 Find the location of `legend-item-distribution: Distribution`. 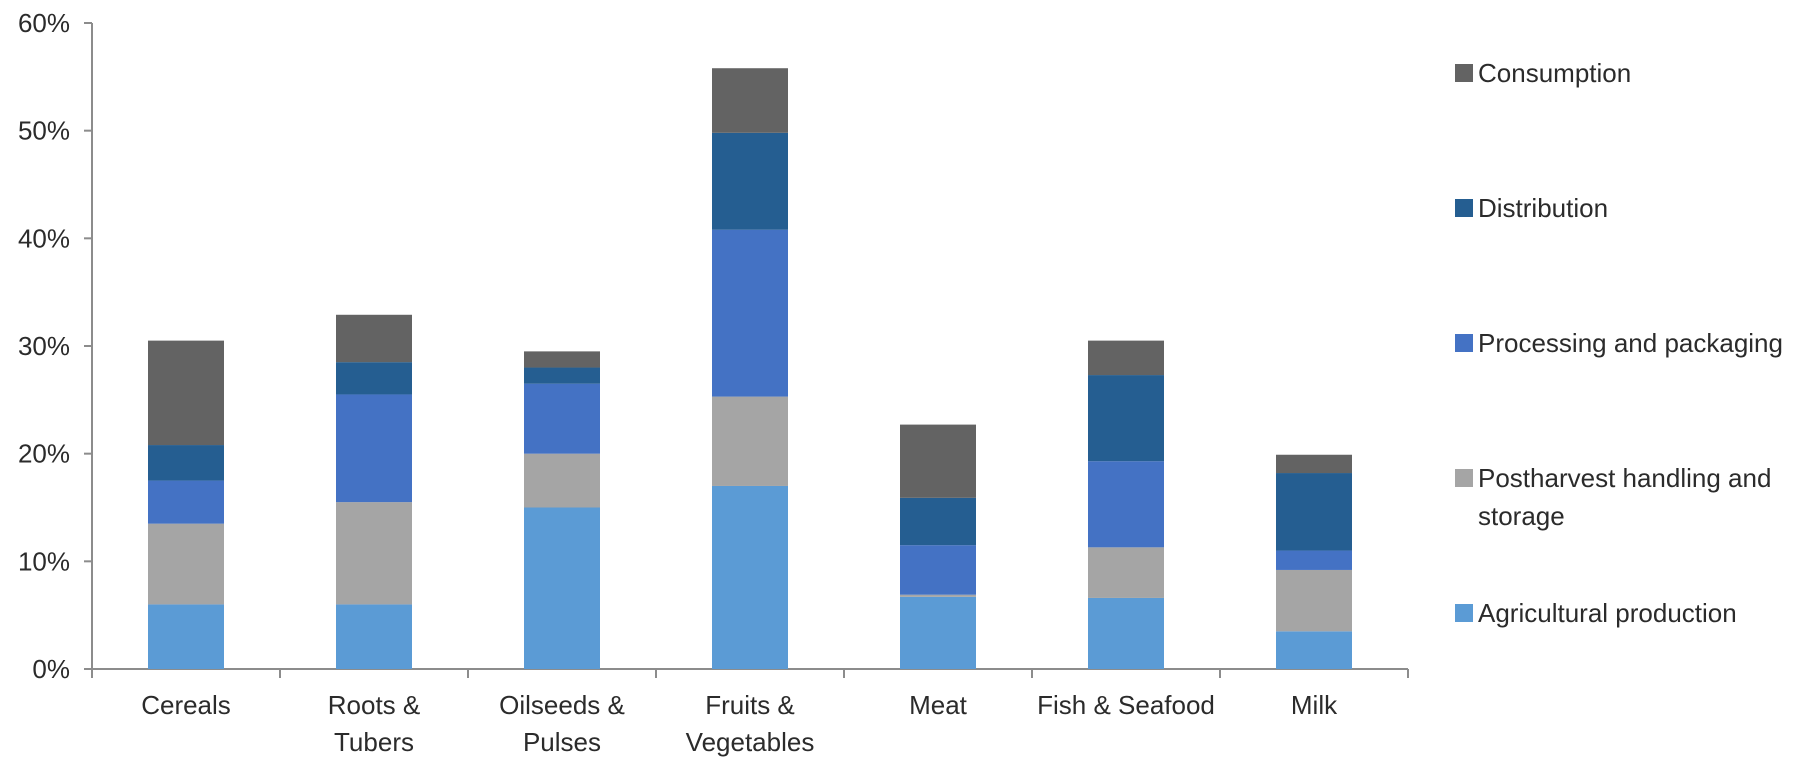

legend-item-distribution: Distribution is located at coordinates (1531, 208).